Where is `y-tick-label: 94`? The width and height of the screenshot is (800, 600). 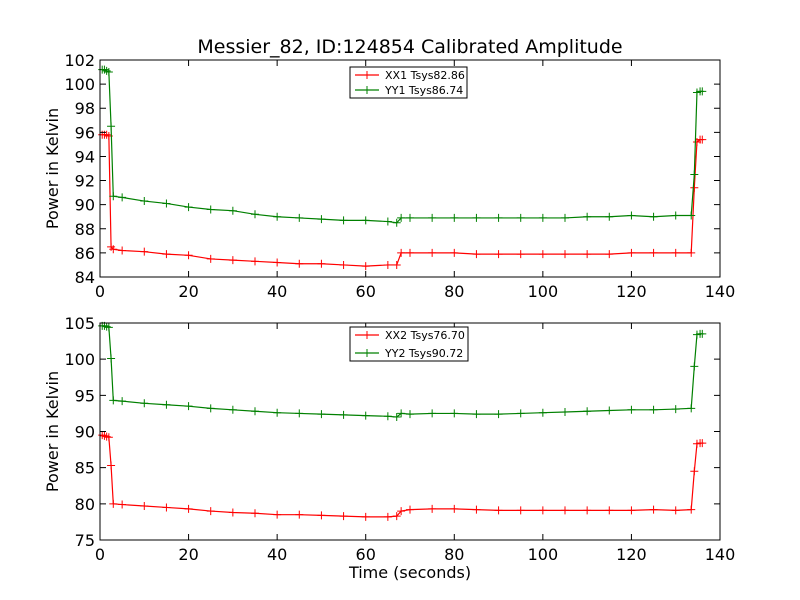 y-tick-label: 94 is located at coordinates (85, 156).